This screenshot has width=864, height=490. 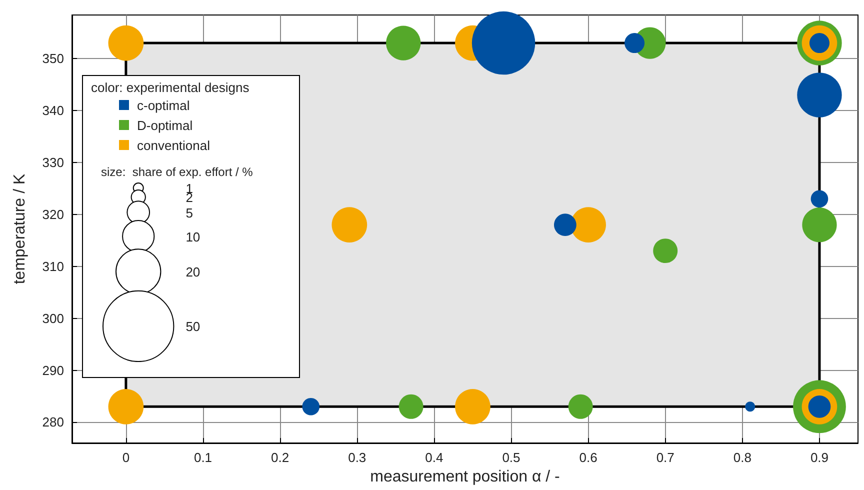 What do you see at coordinates (357, 457) in the screenshot?
I see `x-tick-label: 0.3` at bounding box center [357, 457].